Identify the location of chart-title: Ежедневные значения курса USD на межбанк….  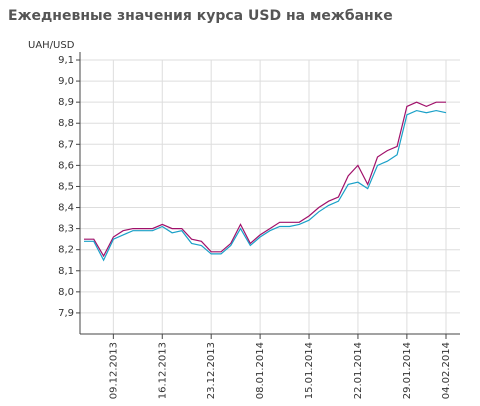
(200, 16).